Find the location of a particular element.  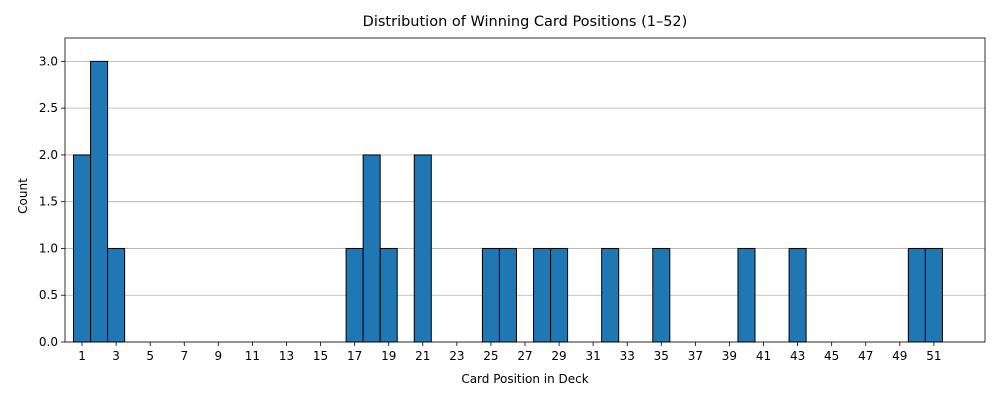

x-tick-label: 33 is located at coordinates (627, 356).